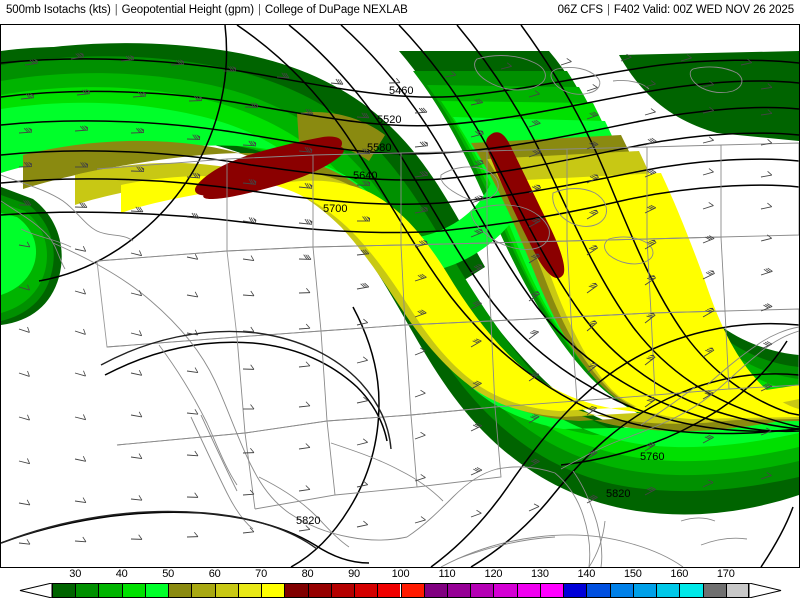 The image size is (800, 600). I want to click on colorbar-tick-label: 140, so click(586, 574).